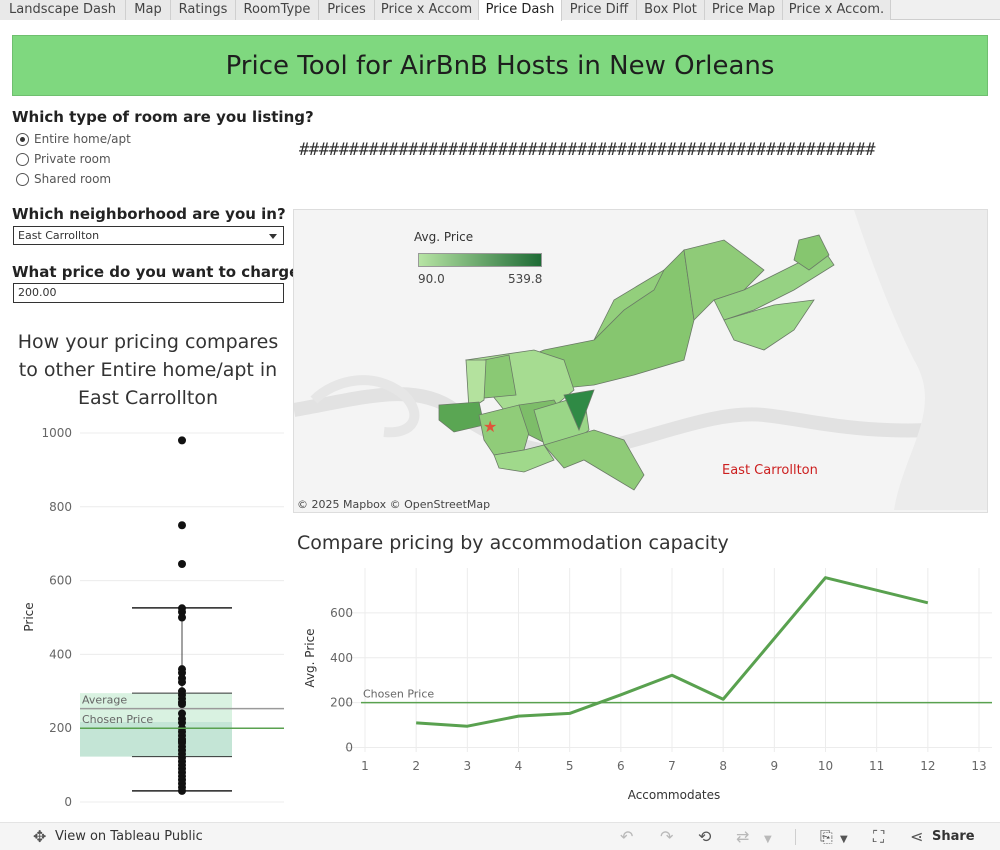  Describe the element at coordinates (347, 10) in the screenshot. I see `tab-prices: Prices` at that location.